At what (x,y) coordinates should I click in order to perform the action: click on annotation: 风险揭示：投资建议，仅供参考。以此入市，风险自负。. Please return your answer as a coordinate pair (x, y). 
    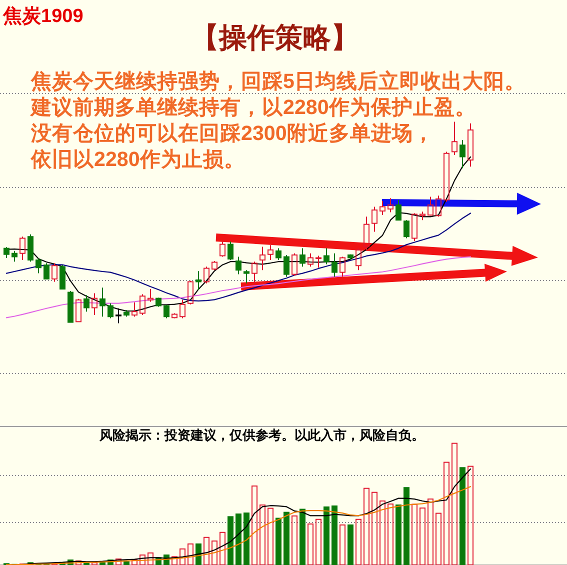
    Looking at the image, I should click on (262, 435).